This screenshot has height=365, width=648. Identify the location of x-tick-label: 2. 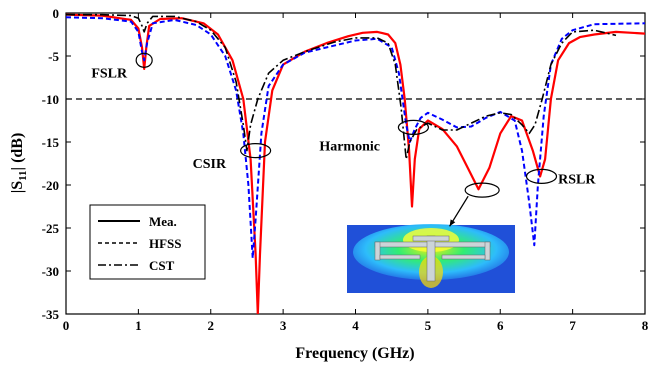
(211, 325).